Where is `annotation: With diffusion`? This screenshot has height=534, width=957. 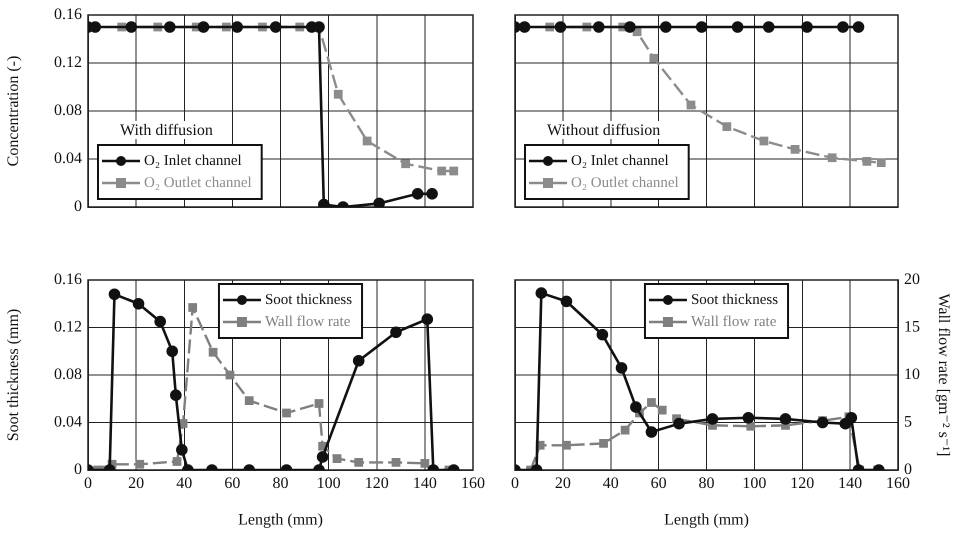 annotation: With diffusion is located at coordinates (166, 131).